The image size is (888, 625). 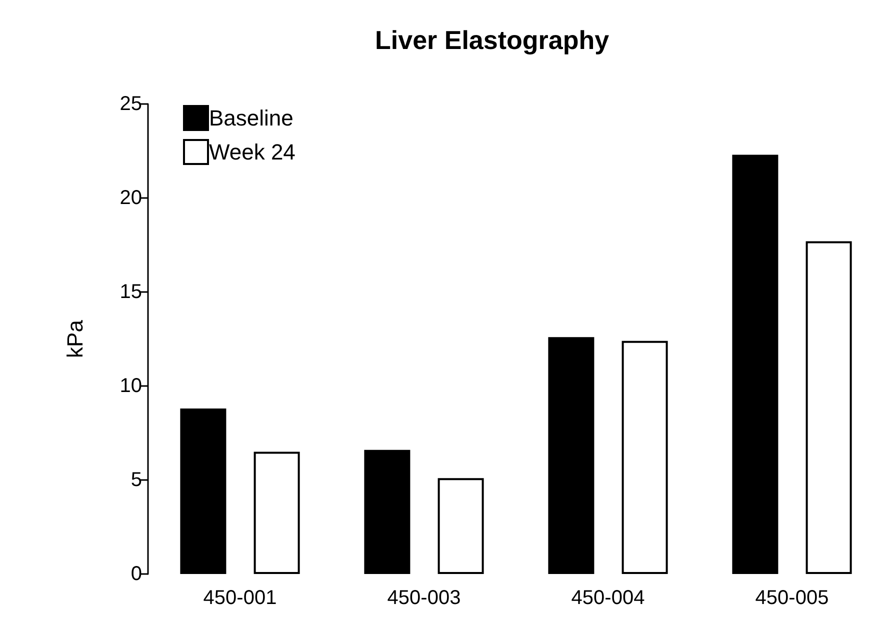 What do you see at coordinates (424, 598) in the screenshot?
I see `x-tick-label: 450-003` at bounding box center [424, 598].